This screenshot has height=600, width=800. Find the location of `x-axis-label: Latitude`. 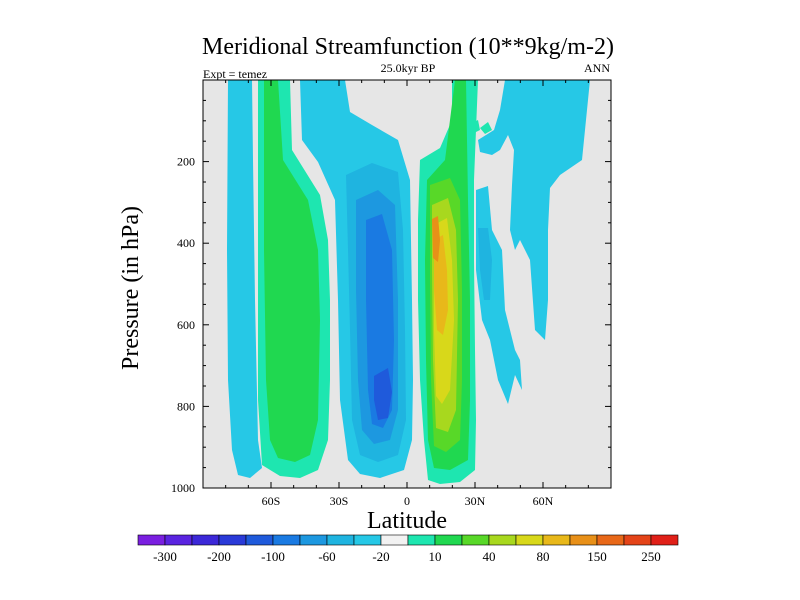

x-axis-label: Latitude is located at coordinates (407, 521).